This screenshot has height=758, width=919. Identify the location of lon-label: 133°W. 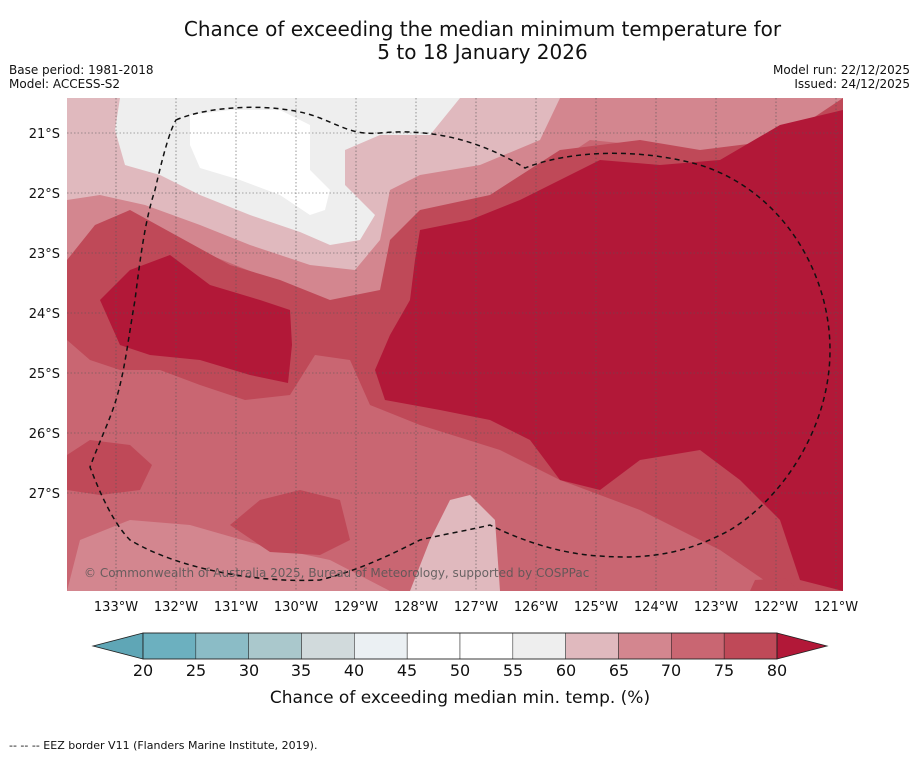
(116, 607).